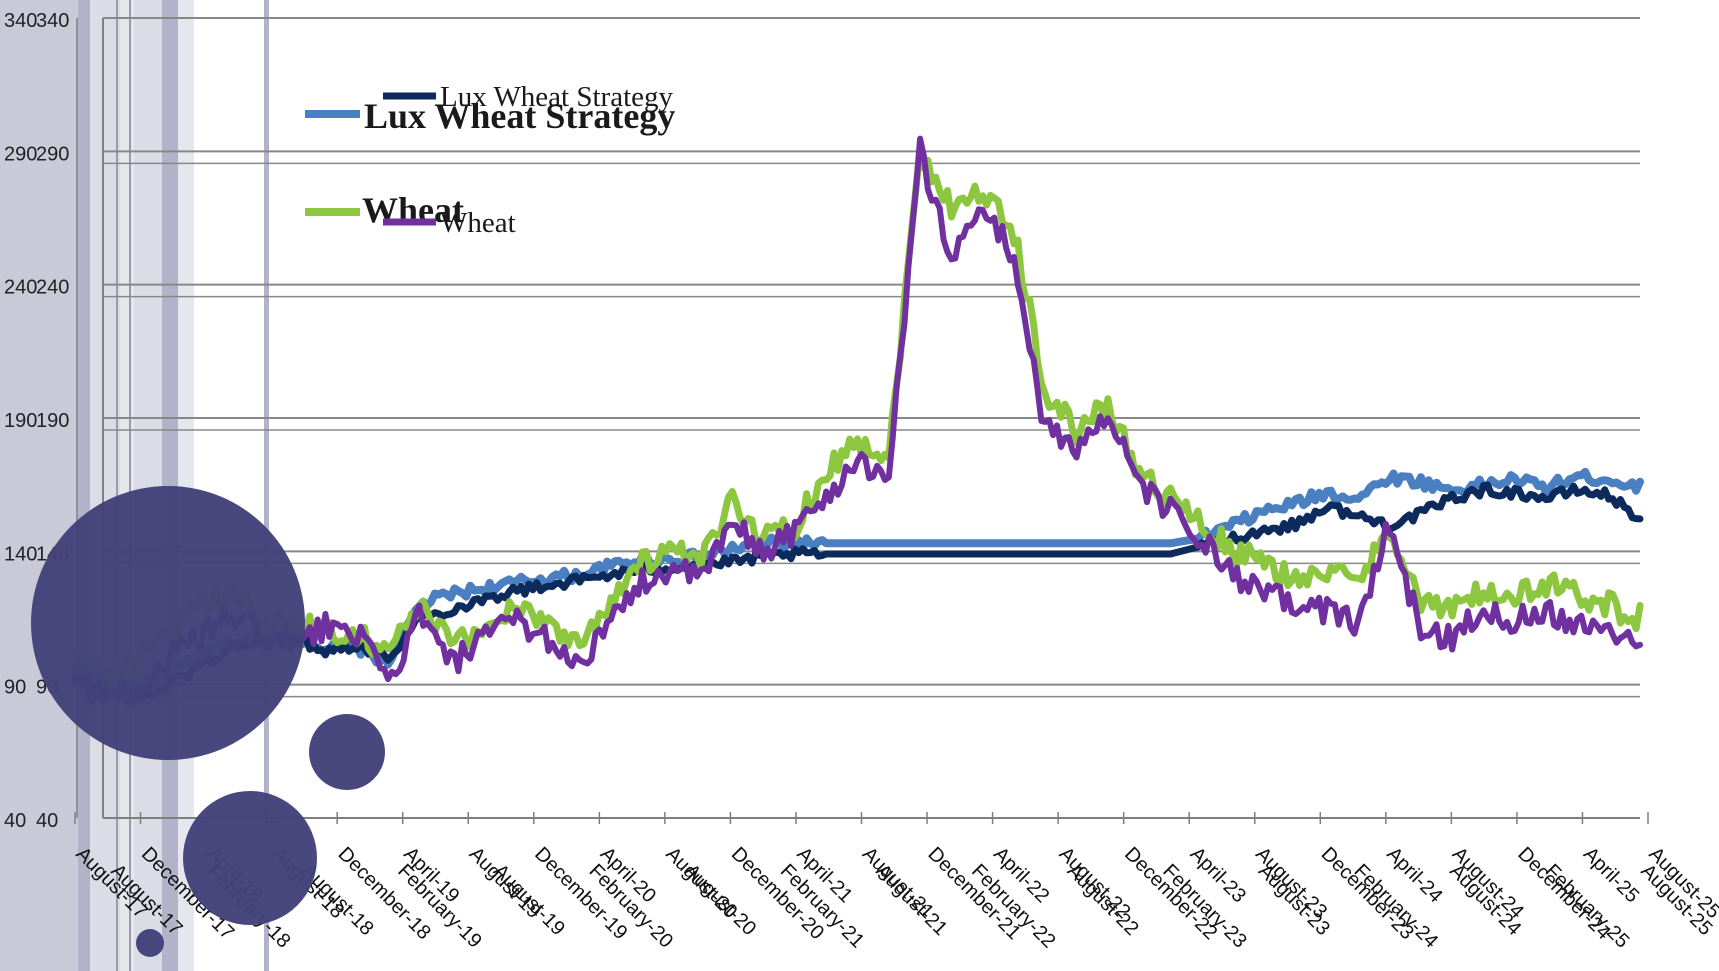  What do you see at coordinates (1103, 900) in the screenshot?
I see `x-tick-label-secondary: August-22` at bounding box center [1103, 900].